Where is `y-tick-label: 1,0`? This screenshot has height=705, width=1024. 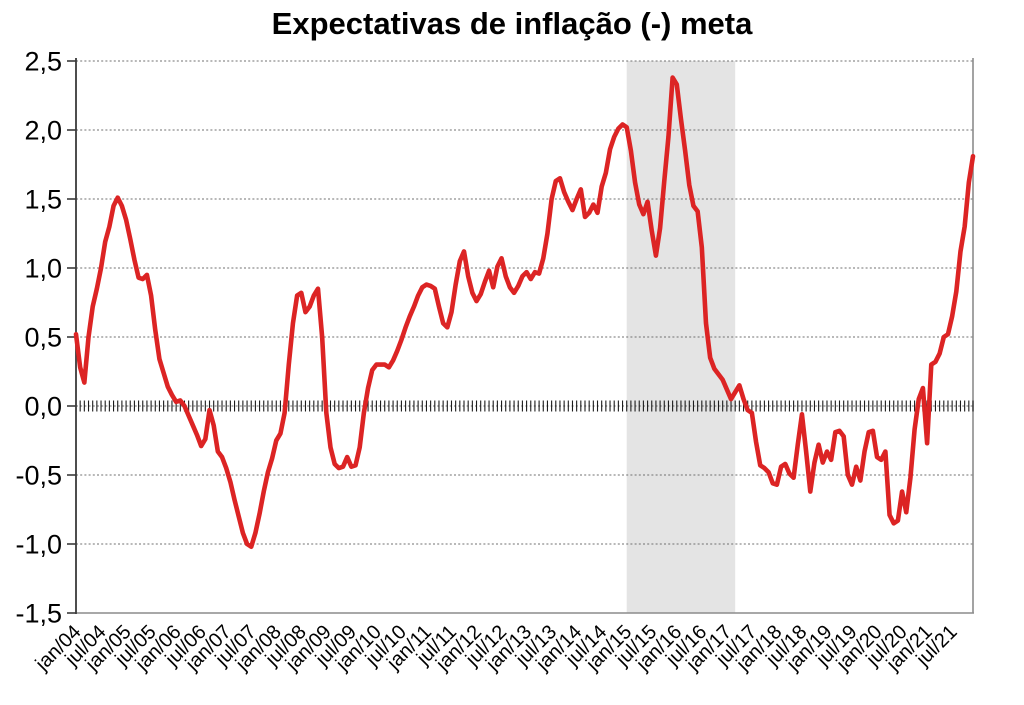
y-tick-label: 1,0 is located at coordinates (43, 269).